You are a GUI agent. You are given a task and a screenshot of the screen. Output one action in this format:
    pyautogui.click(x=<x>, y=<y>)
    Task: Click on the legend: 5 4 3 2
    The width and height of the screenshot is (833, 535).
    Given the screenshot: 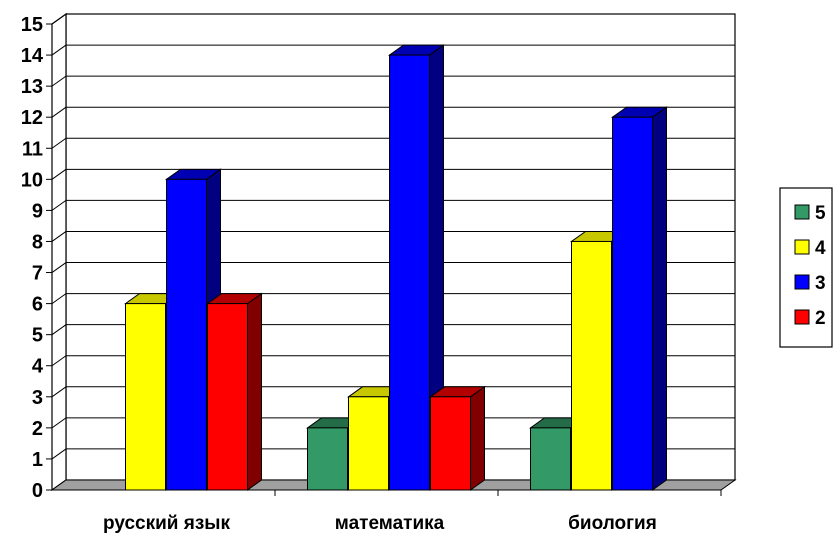 What is the action you would take?
    pyautogui.click(x=806, y=267)
    